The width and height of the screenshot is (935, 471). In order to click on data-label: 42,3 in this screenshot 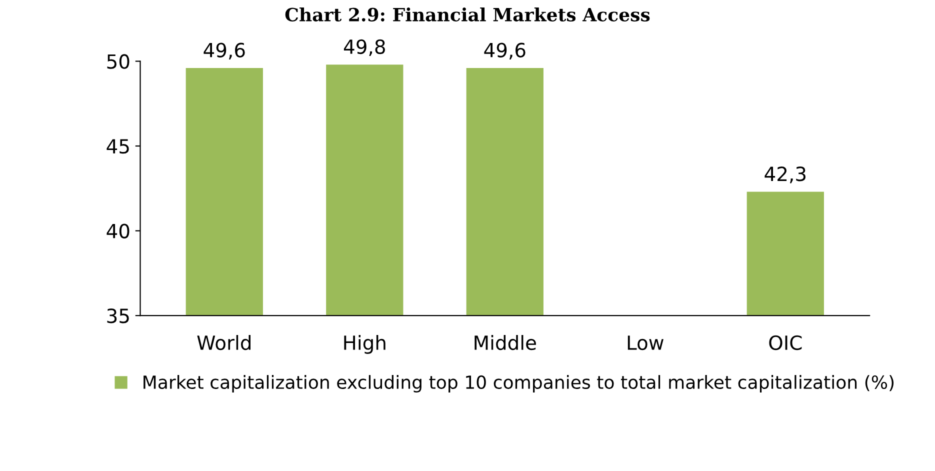, I will do `click(785, 175)`.